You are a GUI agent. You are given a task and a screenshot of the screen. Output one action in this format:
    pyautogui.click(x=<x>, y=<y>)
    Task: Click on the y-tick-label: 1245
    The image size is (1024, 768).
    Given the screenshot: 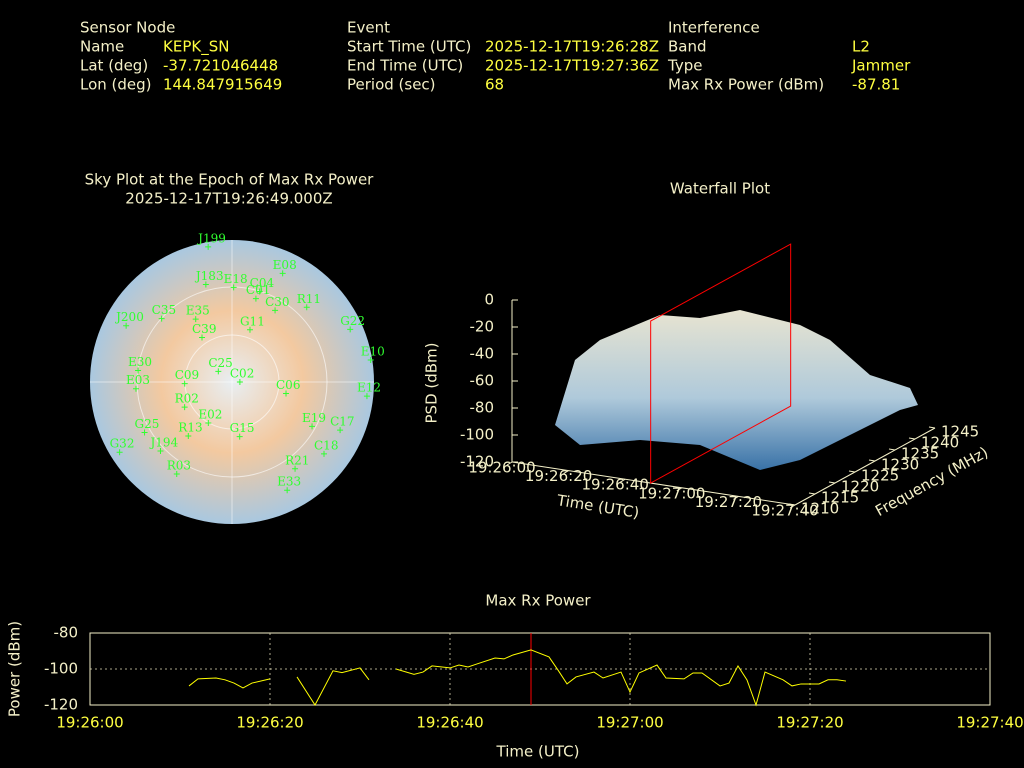 What is the action you would take?
    pyautogui.click(x=960, y=432)
    